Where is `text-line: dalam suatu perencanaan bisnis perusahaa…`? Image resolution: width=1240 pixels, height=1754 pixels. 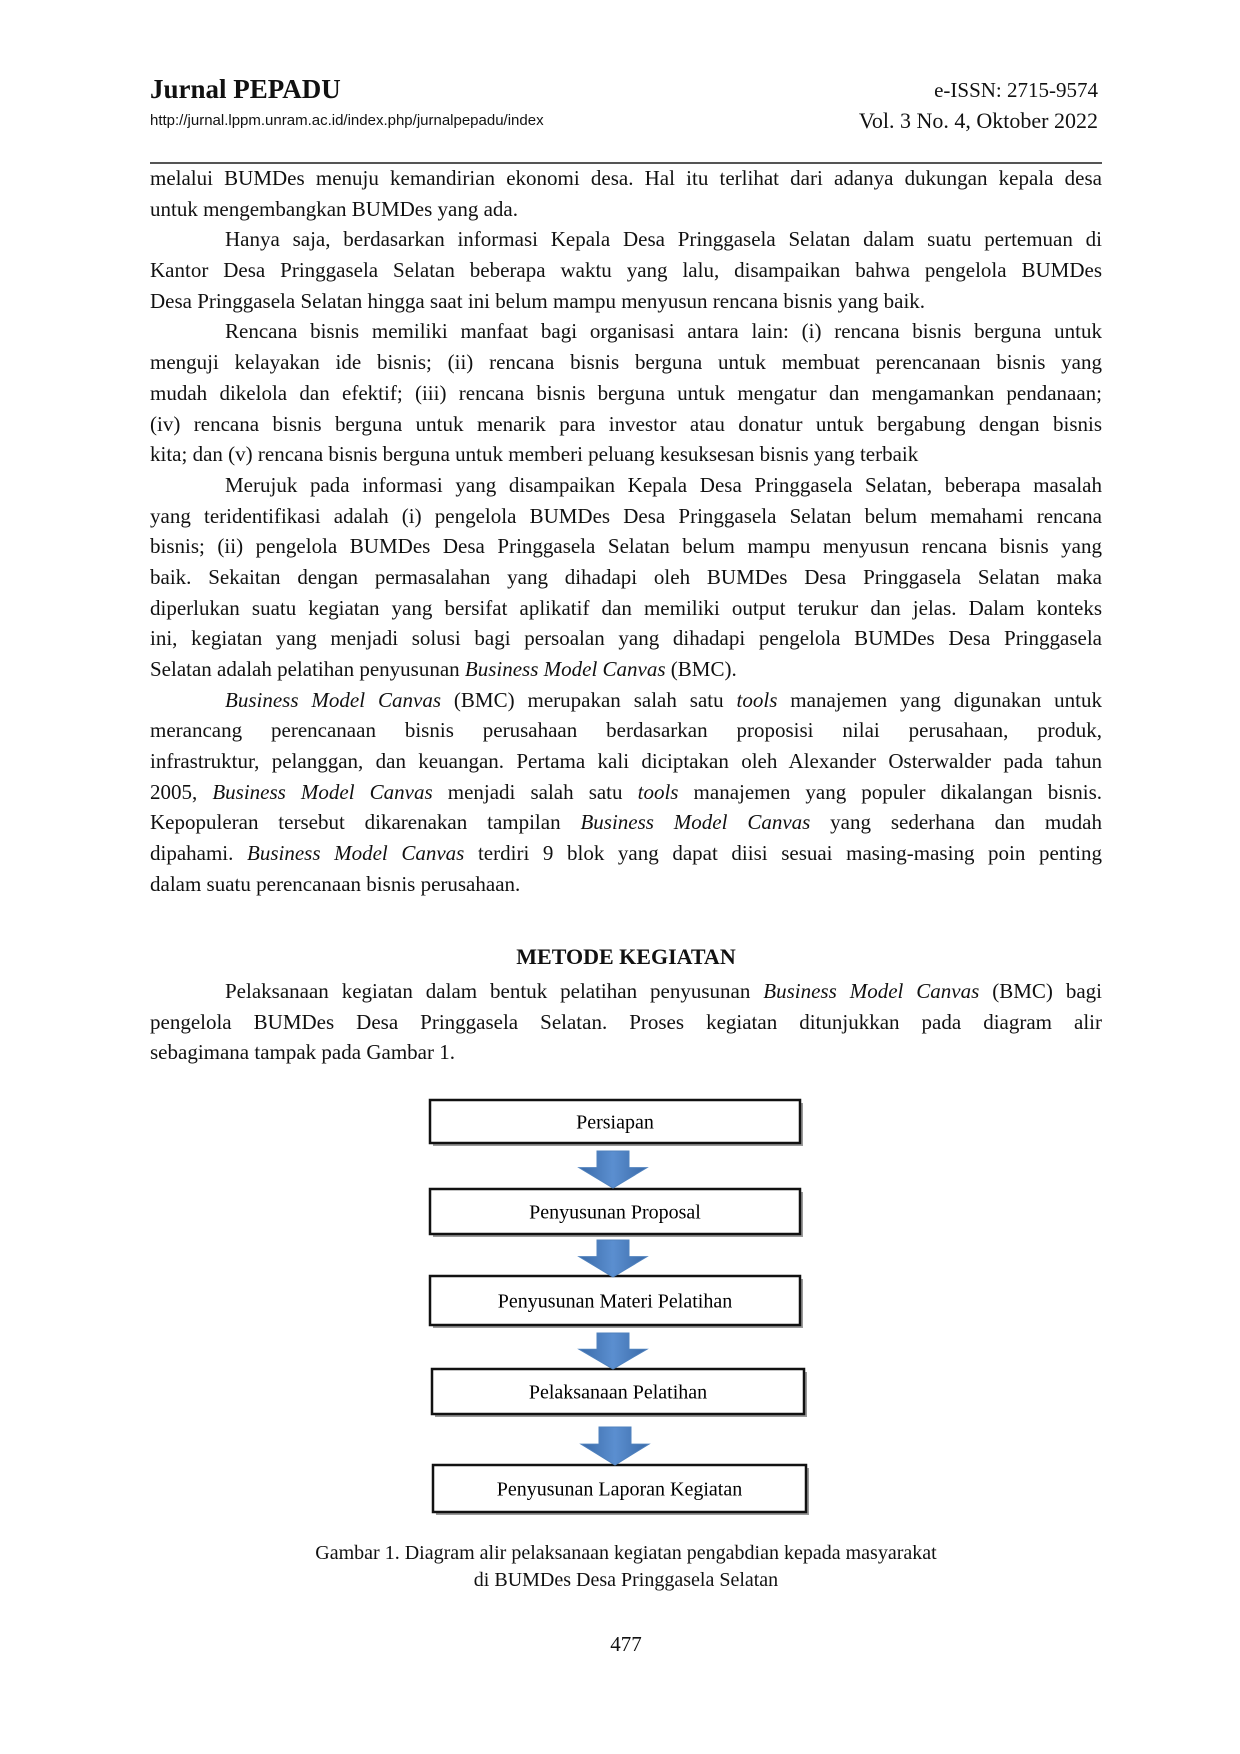
text-line: dalam suatu perencanaan bisnis perusahaa… is located at coordinates (626, 884).